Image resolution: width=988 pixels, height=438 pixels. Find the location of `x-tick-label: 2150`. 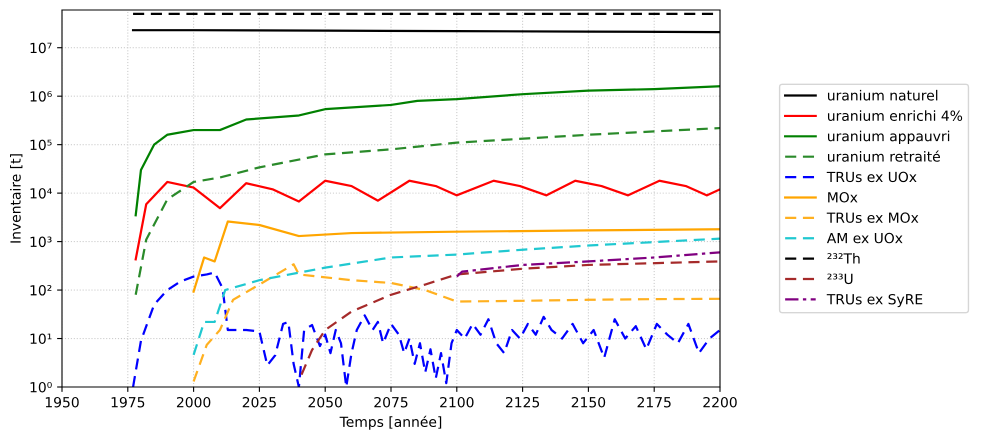

x-tick-label: 2150 is located at coordinates (589, 402).